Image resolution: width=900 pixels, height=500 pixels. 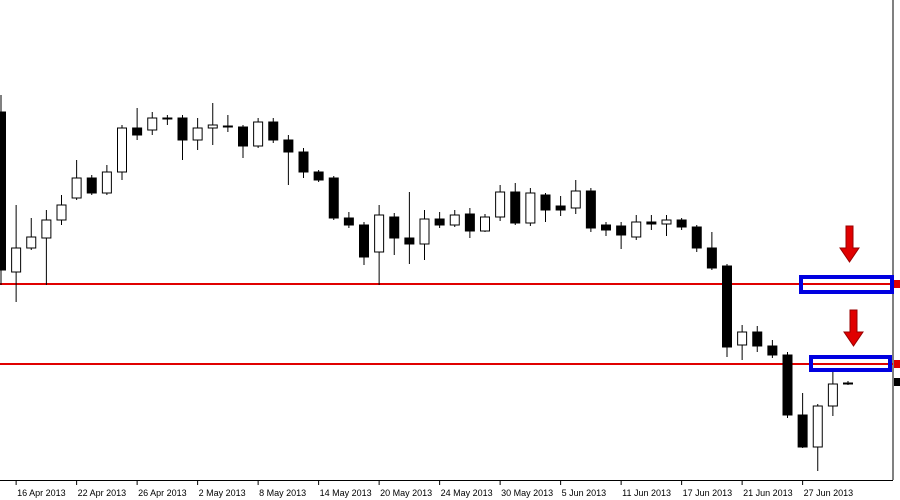 What do you see at coordinates (849, 305) in the screenshot?
I see `annotations` at bounding box center [849, 305].